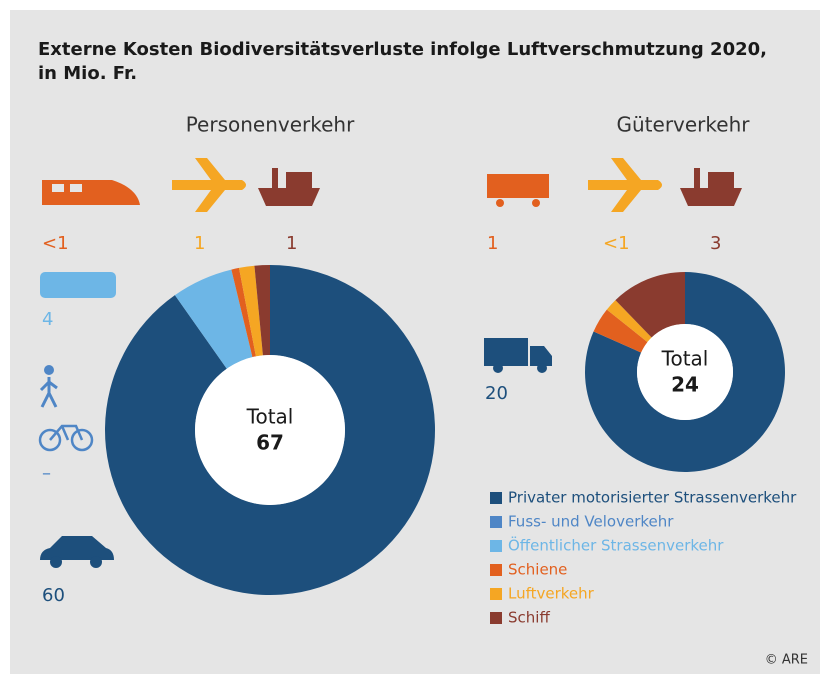 This screenshot has height=688, width=829. What do you see at coordinates (652, 498) in the screenshot?
I see `legend-label: Privater motorisierter Strassenverkehr` at bounding box center [652, 498].